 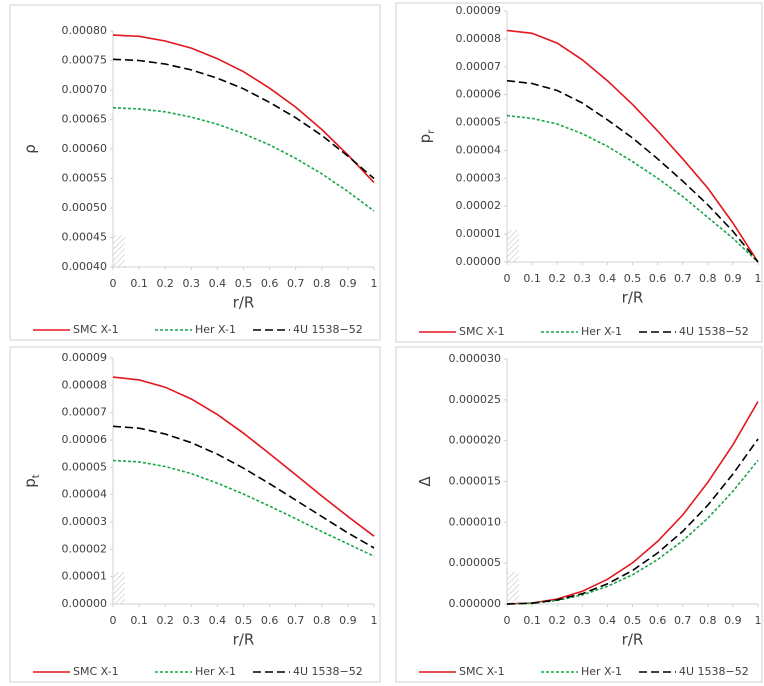 I want to click on y-axis-title: pt, so click(x=31, y=481).